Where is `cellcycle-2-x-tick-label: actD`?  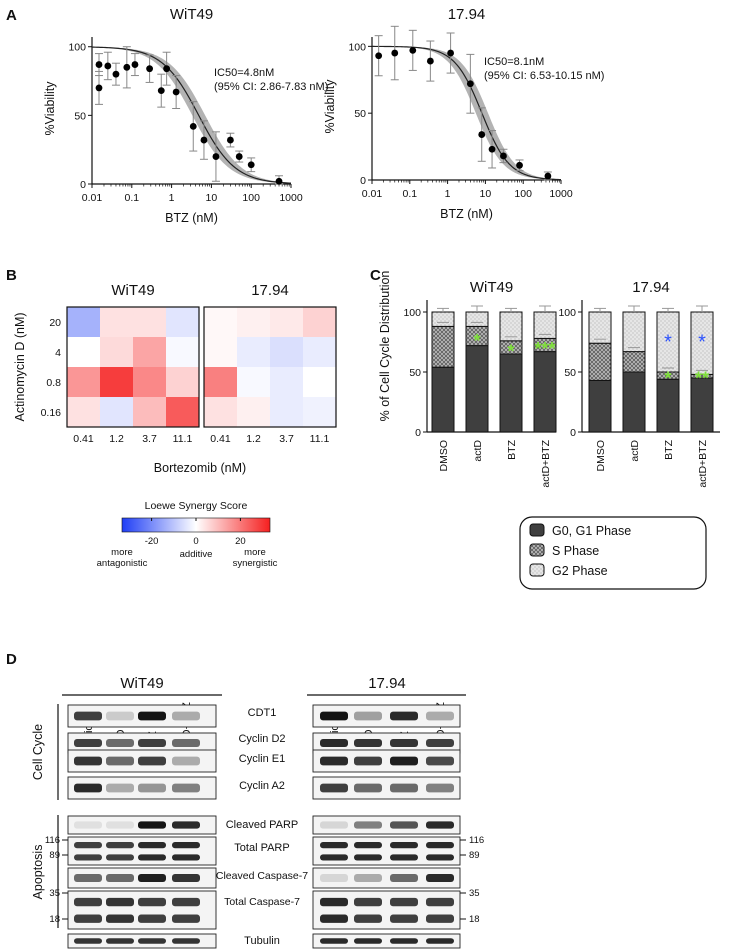
cellcycle-2-x-tick-label: actD is located at coordinates (635, 451).